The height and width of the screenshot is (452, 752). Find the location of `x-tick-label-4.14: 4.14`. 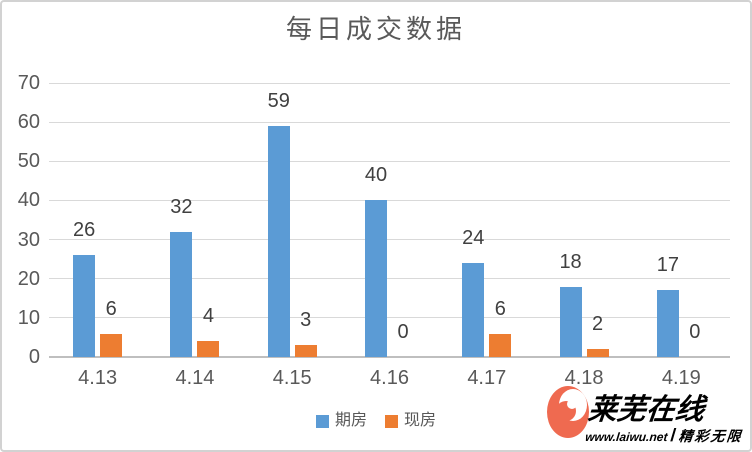

x-tick-label-4.14: 4.14 is located at coordinates (195, 378).